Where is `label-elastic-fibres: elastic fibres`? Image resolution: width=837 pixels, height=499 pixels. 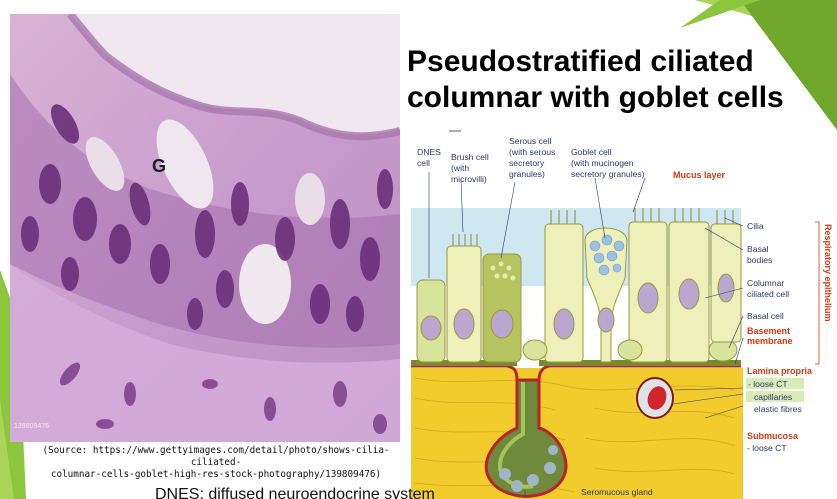
label-elastic-fibres: elastic fibres is located at coordinates (778, 409).